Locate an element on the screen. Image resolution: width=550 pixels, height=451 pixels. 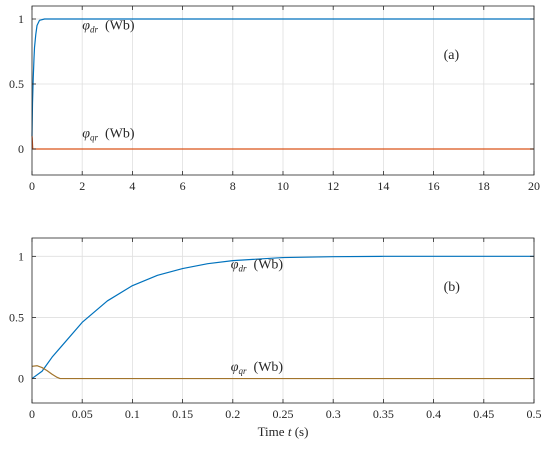
x-tick-label: 0.45 is located at coordinates (483, 414).